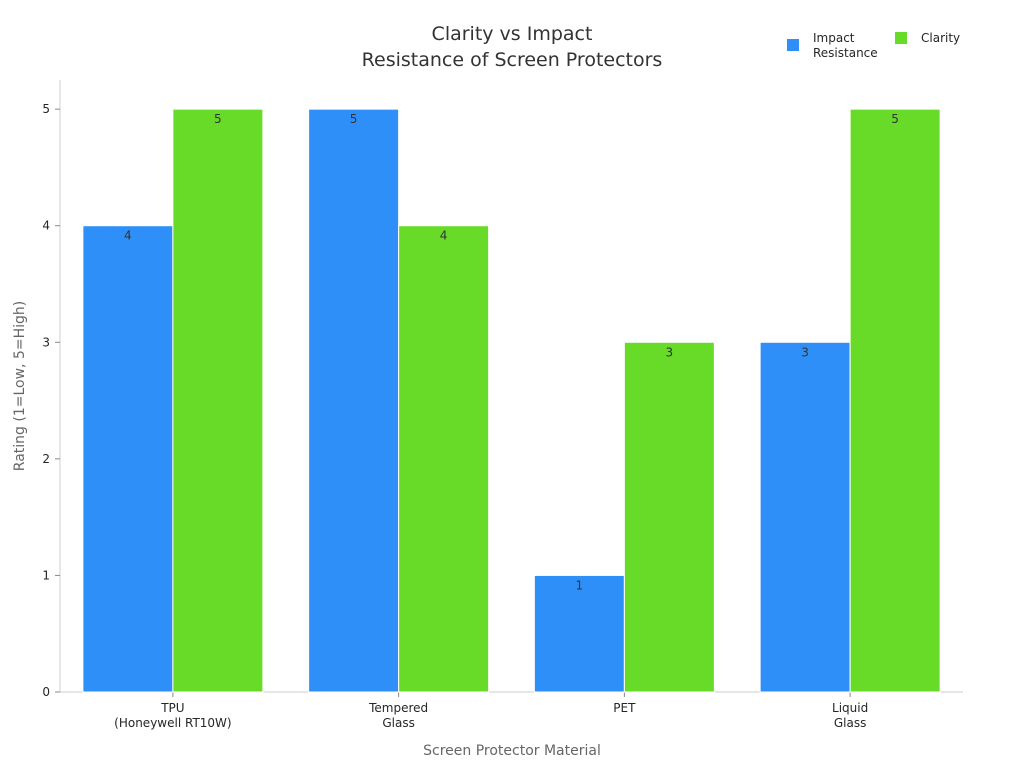 The height and width of the screenshot is (772, 1024). What do you see at coordinates (512, 34) in the screenshot?
I see `chart-title-line-1: Clarity vs Impact` at bounding box center [512, 34].